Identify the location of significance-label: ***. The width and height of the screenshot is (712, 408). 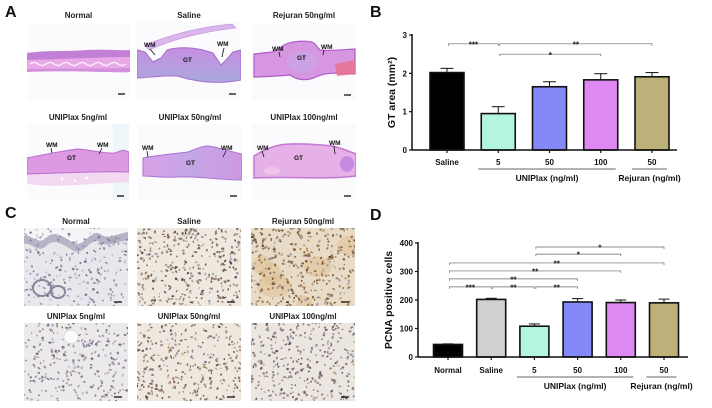
(474, 44).